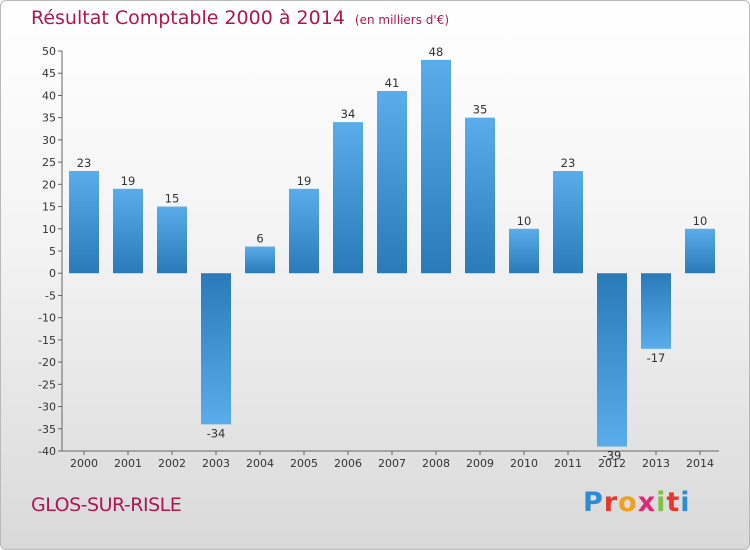  Describe the element at coordinates (128, 463) in the screenshot. I see `x-tick-label: 2001` at that location.